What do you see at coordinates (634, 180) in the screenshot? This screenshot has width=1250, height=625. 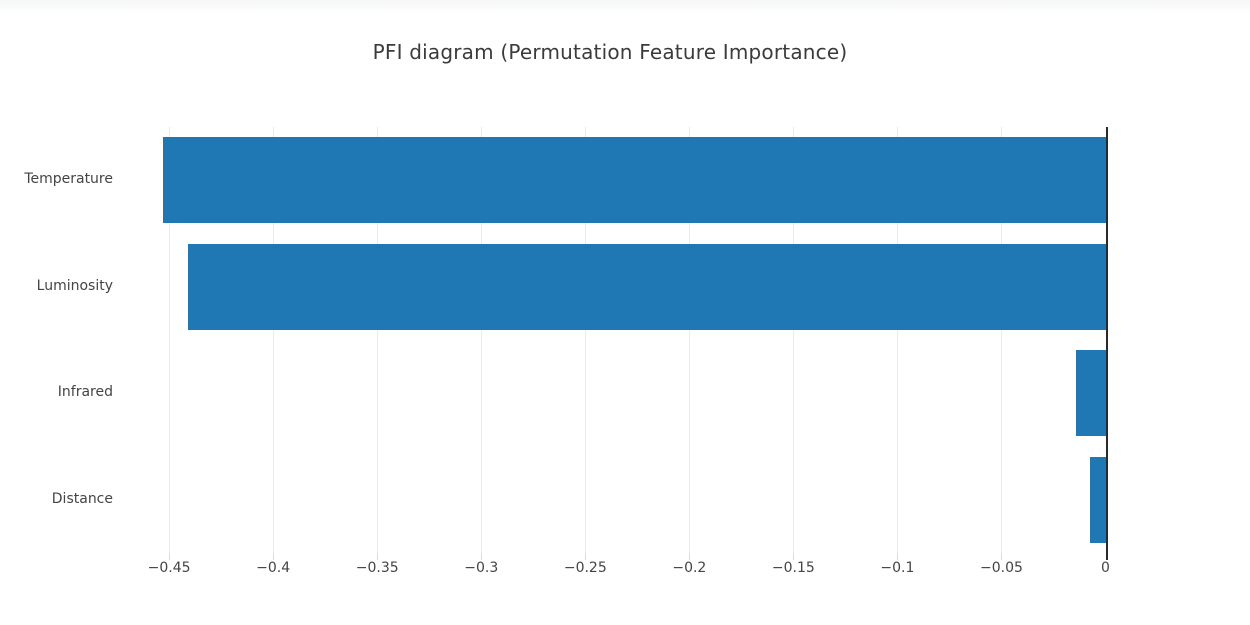 I see `bar-temperature` at bounding box center [634, 180].